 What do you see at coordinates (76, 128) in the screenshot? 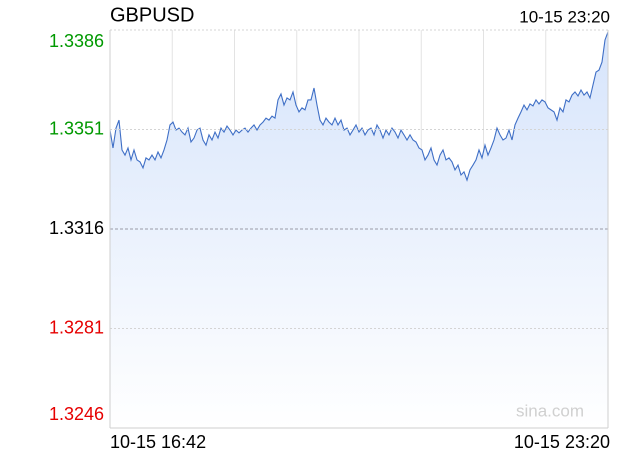
I see `y-tick-label: 1.3351` at bounding box center [76, 128].